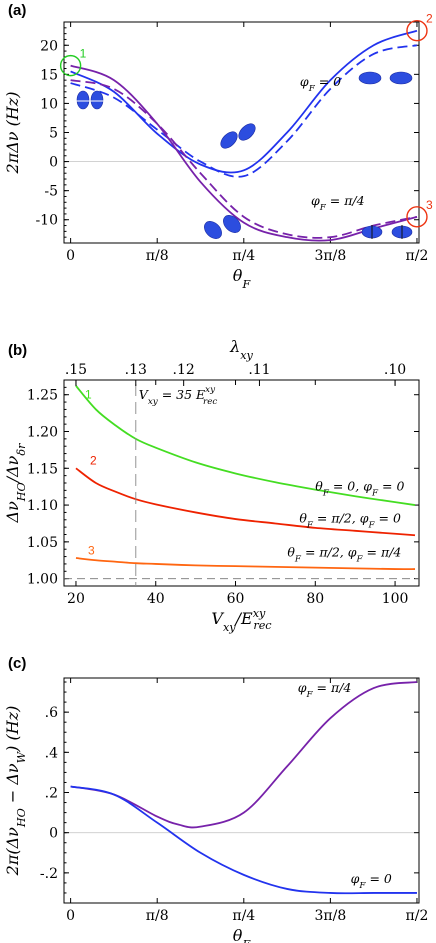 The width and height of the screenshot is (436, 943). What do you see at coordinates (236, 599) in the screenshot?
I see `x-tick-label: 60` at bounding box center [236, 599].